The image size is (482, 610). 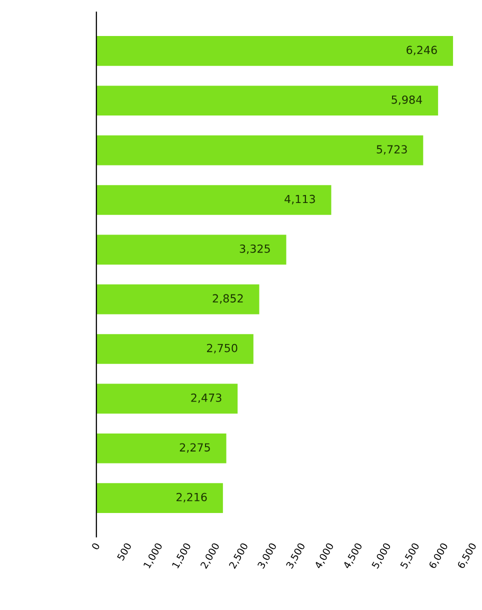 I want to click on data-label: 5,984, so click(x=407, y=100).